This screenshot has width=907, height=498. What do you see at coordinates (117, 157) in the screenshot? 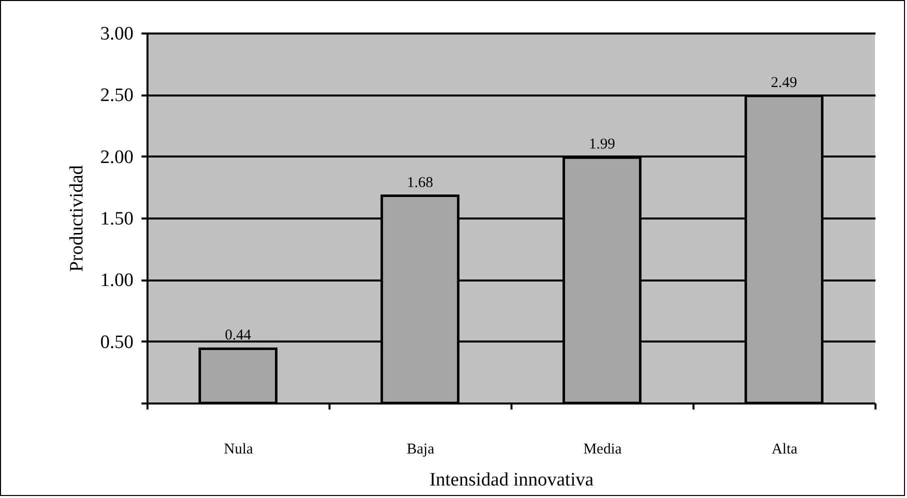
I see `y-tick-label: 2.00` at bounding box center [117, 157].